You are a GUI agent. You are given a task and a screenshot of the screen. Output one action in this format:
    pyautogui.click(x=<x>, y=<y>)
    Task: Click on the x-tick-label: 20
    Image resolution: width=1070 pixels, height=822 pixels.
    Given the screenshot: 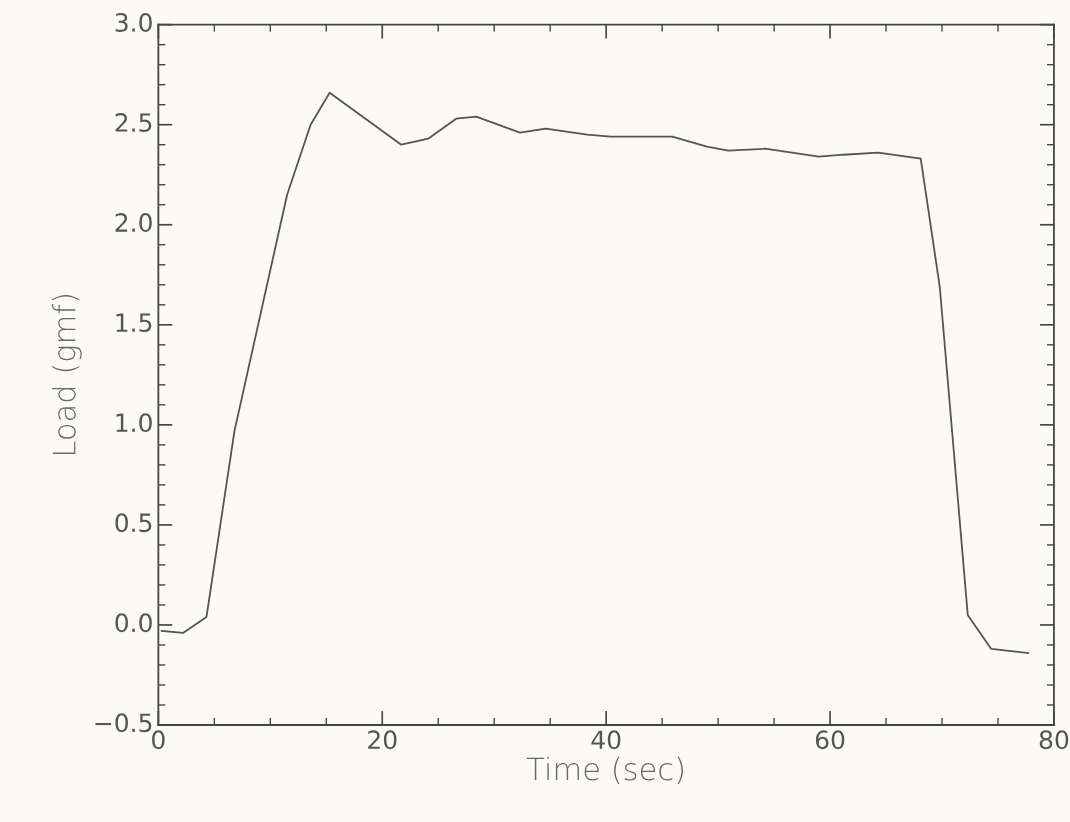 What is the action you would take?
    pyautogui.click(x=382, y=740)
    